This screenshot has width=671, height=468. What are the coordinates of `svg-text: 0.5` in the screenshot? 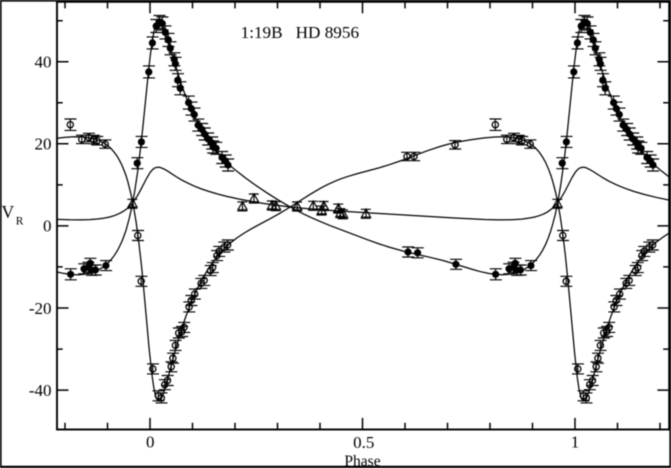 It's located at (363, 442).